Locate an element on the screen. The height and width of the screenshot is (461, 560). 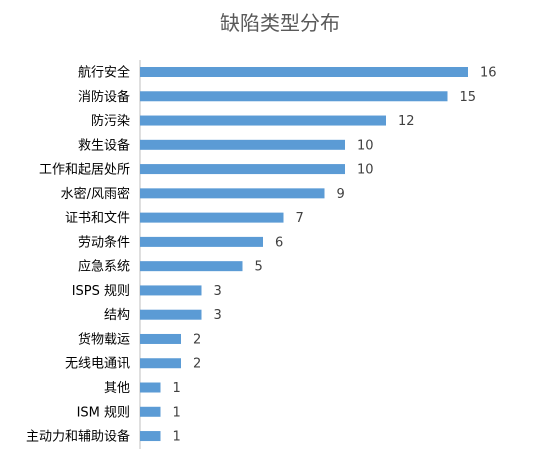
category-label: 水密/风雨密 is located at coordinates (95, 194).